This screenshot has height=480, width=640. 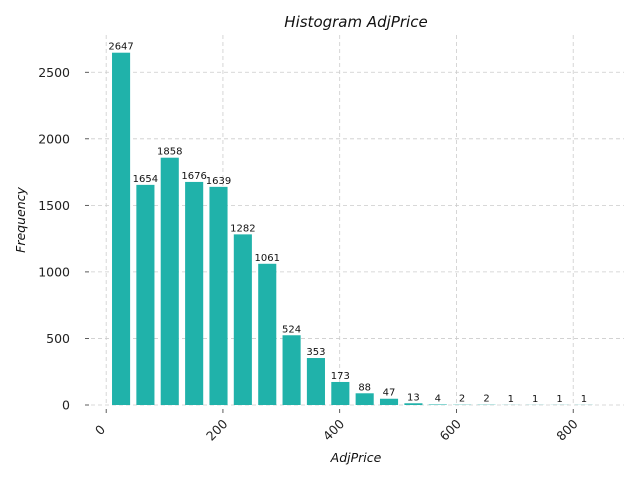 I want to click on y-tick-label: 2000, so click(x=54, y=138).